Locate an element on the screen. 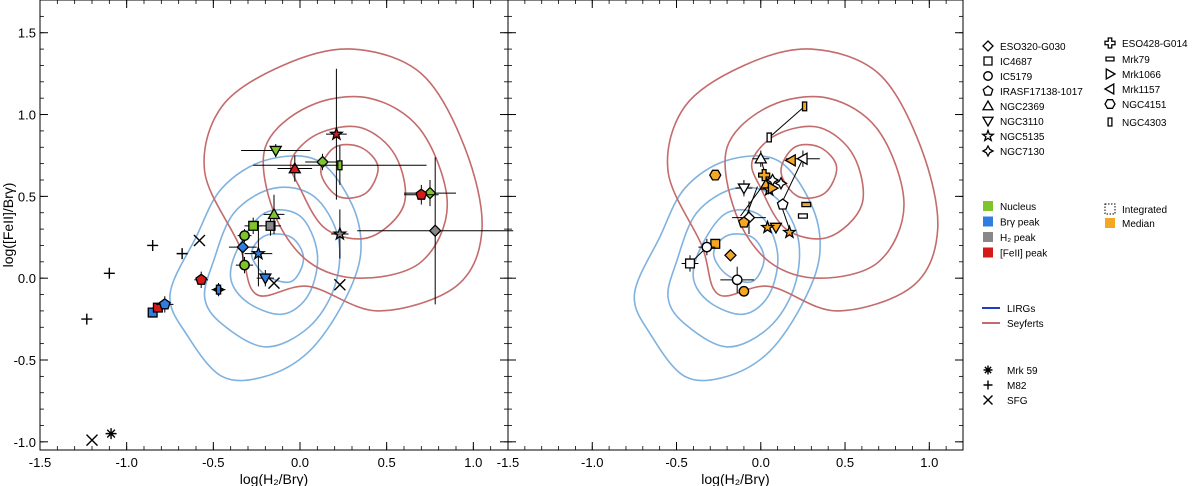 The width and height of the screenshot is (1200, 486). legend-others: Mrk 59 M82 SFG is located at coordinates (1010, 386).